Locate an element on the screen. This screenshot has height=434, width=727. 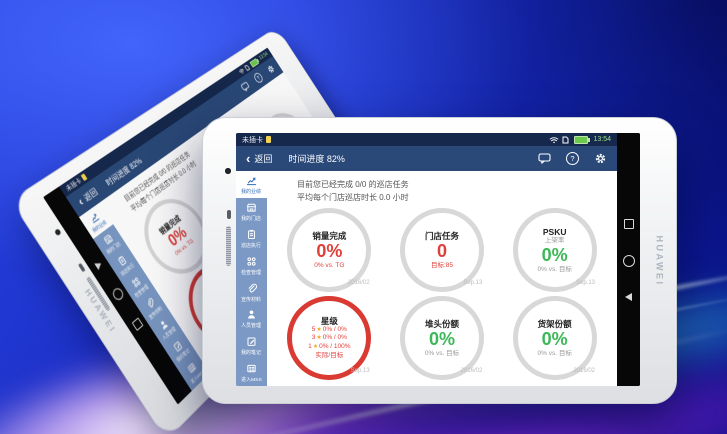
person-icon is located at coordinates (251, 314).